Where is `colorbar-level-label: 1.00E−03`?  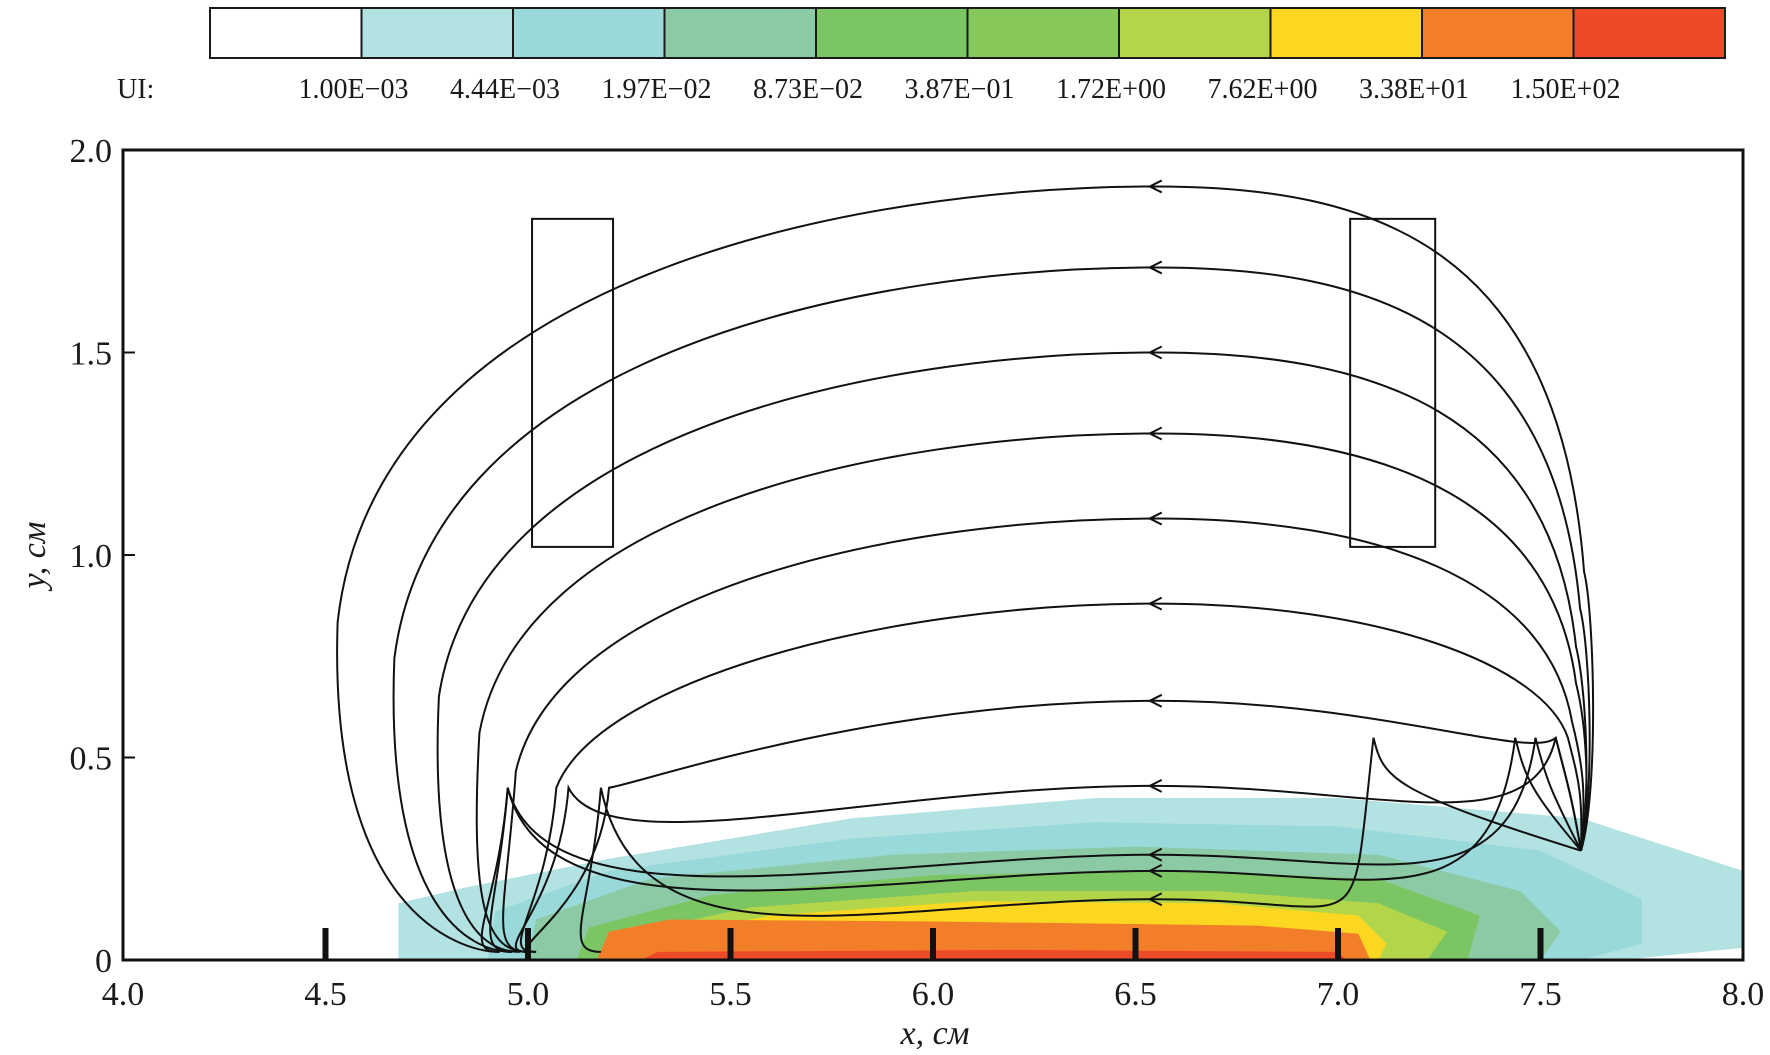
colorbar-level-label: 1.00E−03 is located at coordinates (354, 89).